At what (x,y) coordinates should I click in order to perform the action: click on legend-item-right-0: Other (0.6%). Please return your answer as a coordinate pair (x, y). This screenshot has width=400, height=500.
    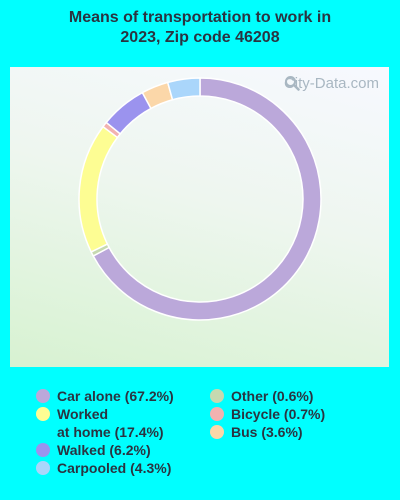
    Looking at the image, I should click on (261, 396).